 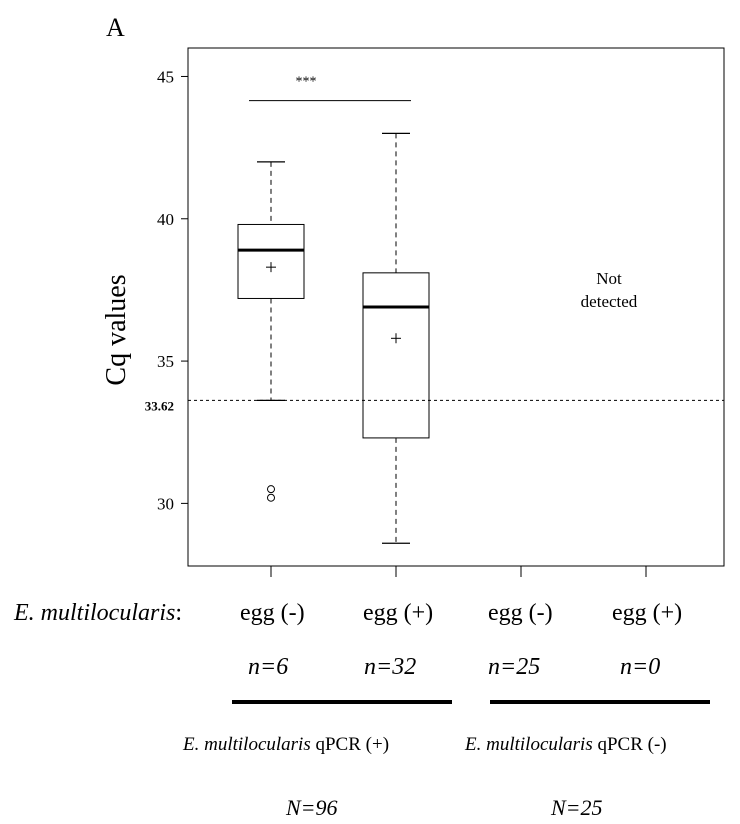 What do you see at coordinates (116, 329) in the screenshot?
I see `y-axis-label: Cq values` at bounding box center [116, 329].